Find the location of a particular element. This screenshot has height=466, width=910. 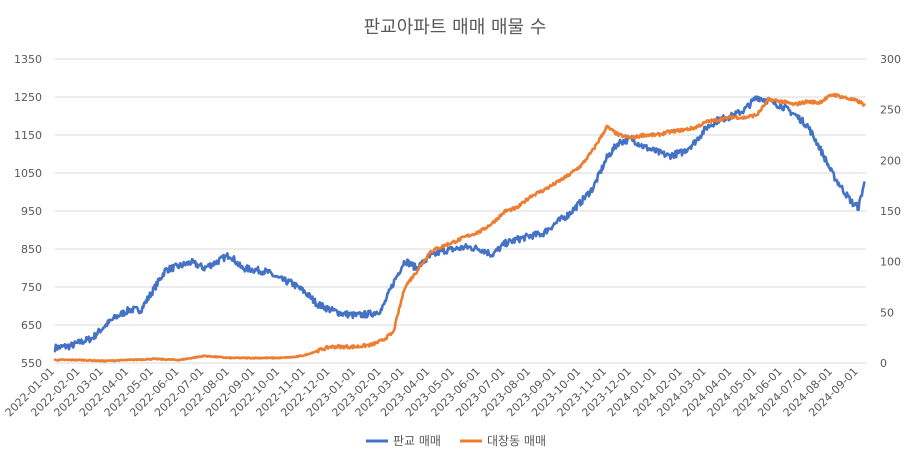

left-tick-label: 1150 is located at coordinates (28, 135).